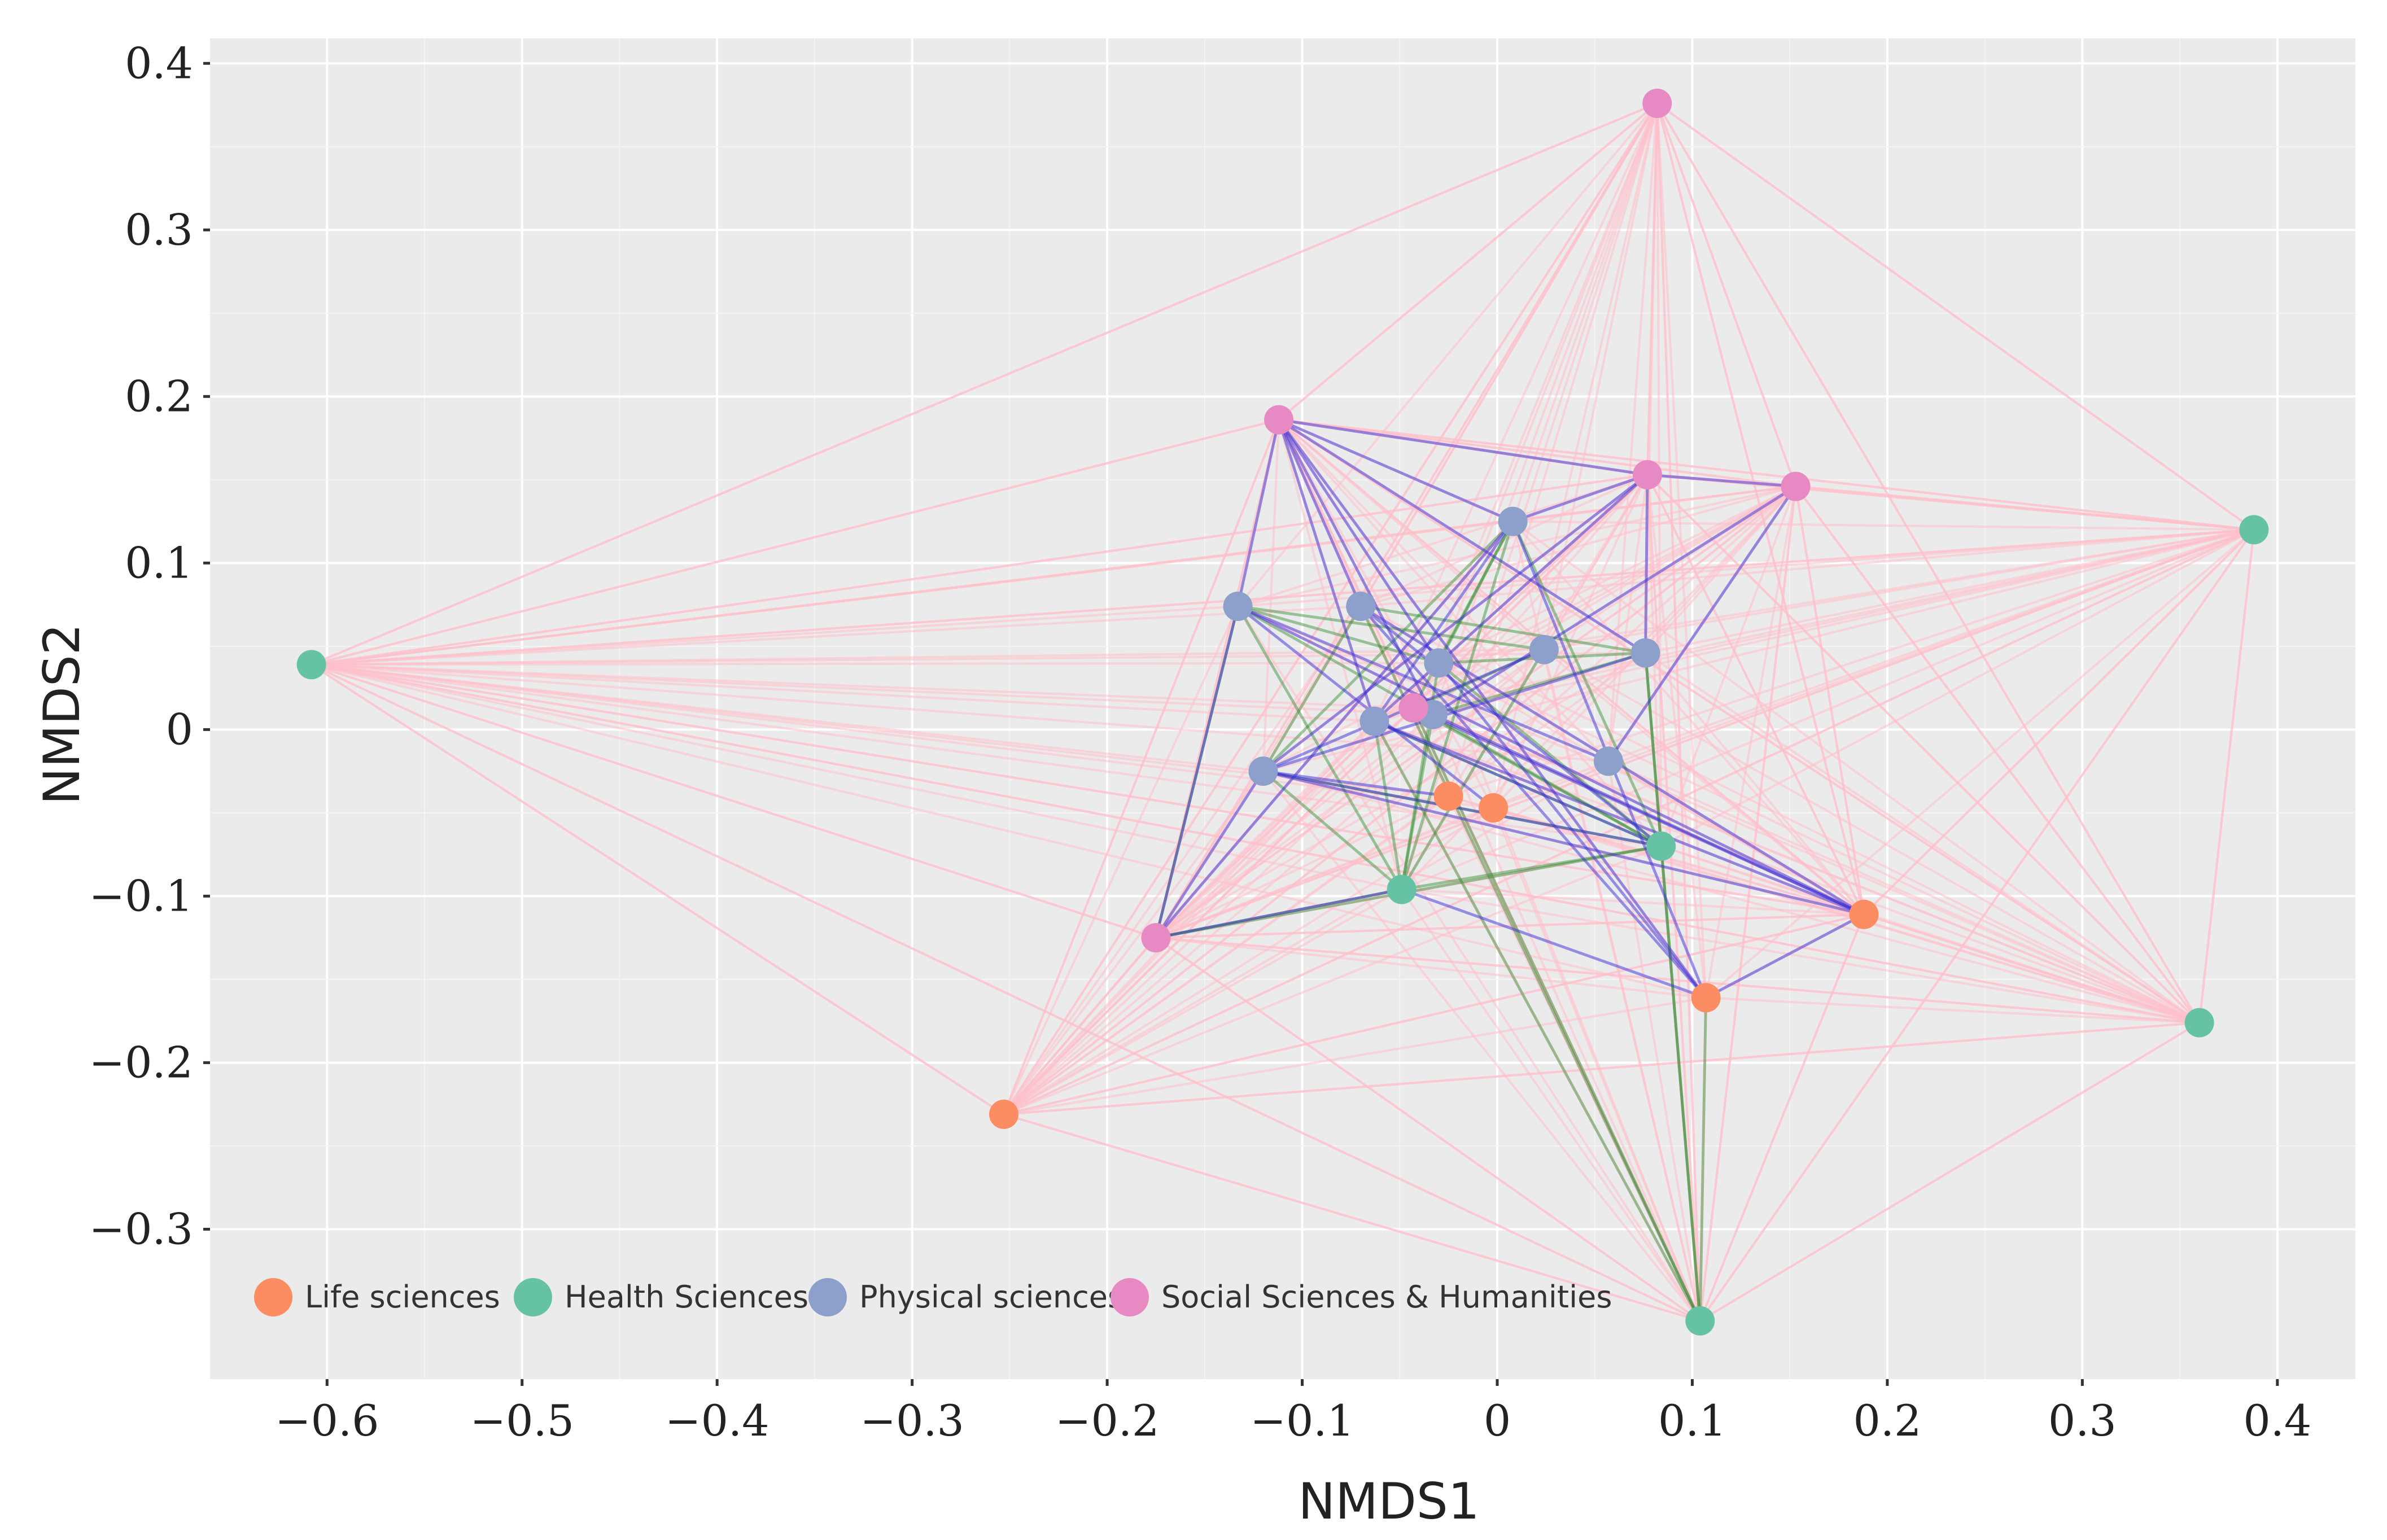 Image resolution: width=2387 pixels, height=1540 pixels. What do you see at coordinates (141, 896) in the screenshot?
I see `y-tick-label: −0.1` at bounding box center [141, 896].